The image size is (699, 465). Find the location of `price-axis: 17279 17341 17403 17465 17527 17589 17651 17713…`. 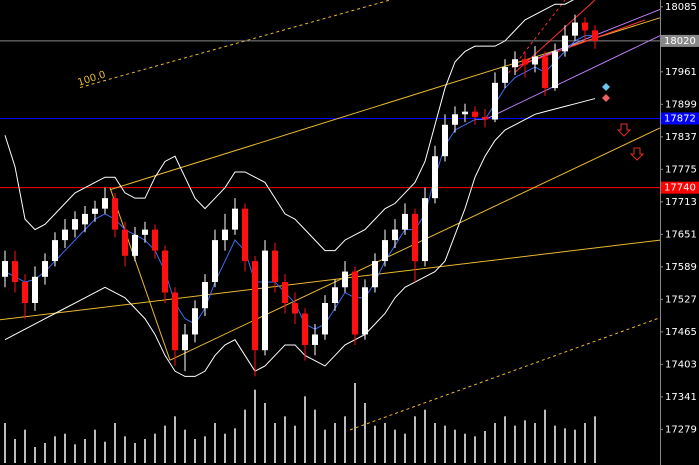

price-axis: 17279 17341 17403 17465 17527 17589 17651 17713… is located at coordinates (679, 218).